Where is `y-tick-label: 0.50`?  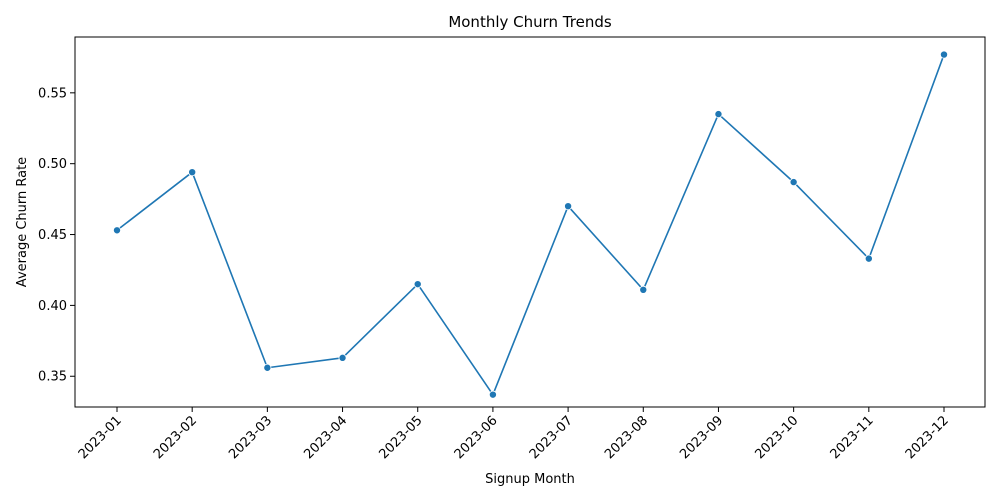 y-tick-label: 0.50 is located at coordinates (52, 164).